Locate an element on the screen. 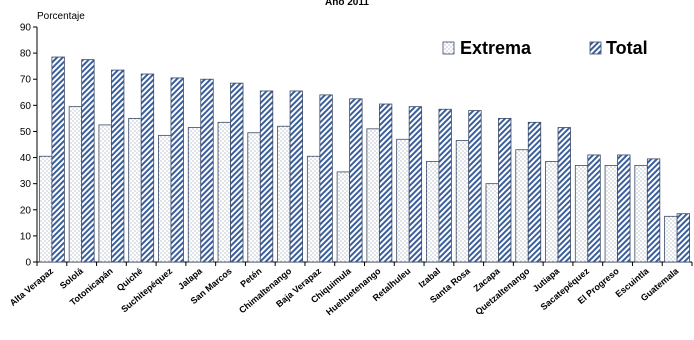 This screenshot has height=340, width=694. bar-total-peten is located at coordinates (266, 176).